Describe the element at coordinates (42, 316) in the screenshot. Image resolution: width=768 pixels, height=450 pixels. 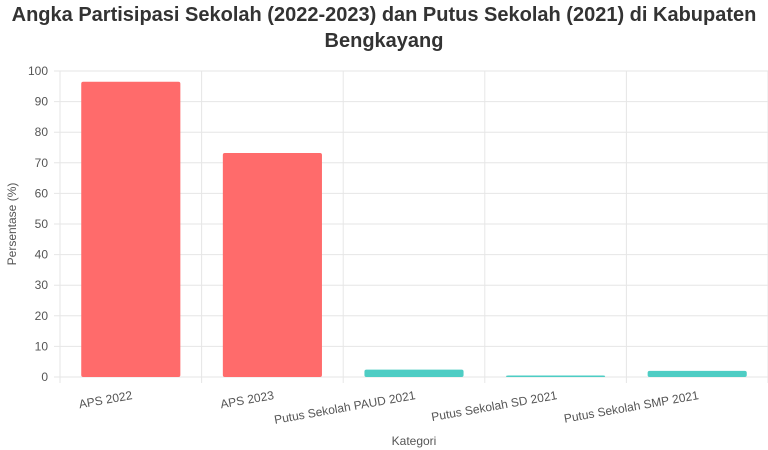
I see `y-tick-label: 20` at that location.